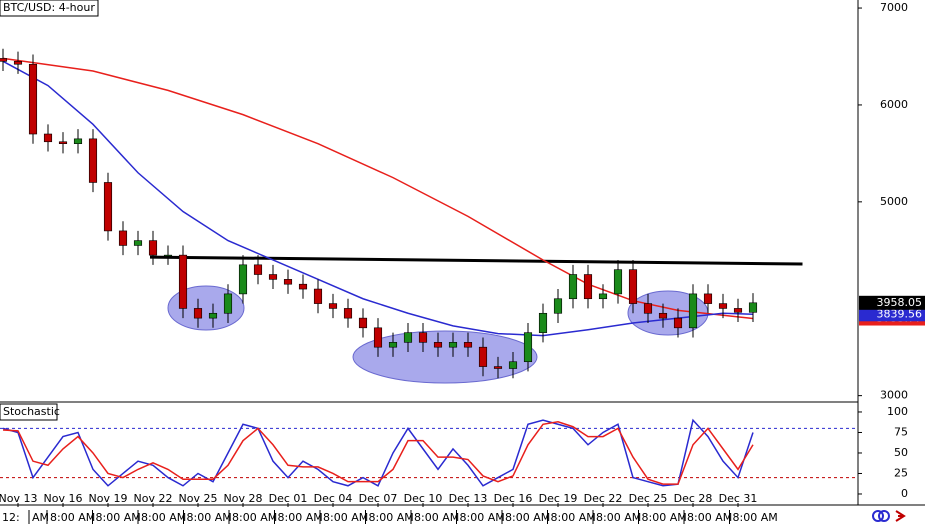 The width and height of the screenshot is (925, 525). Describe the element at coordinates (693, 498) in the screenshot. I see `x-tick-label: Dec 28` at that location.